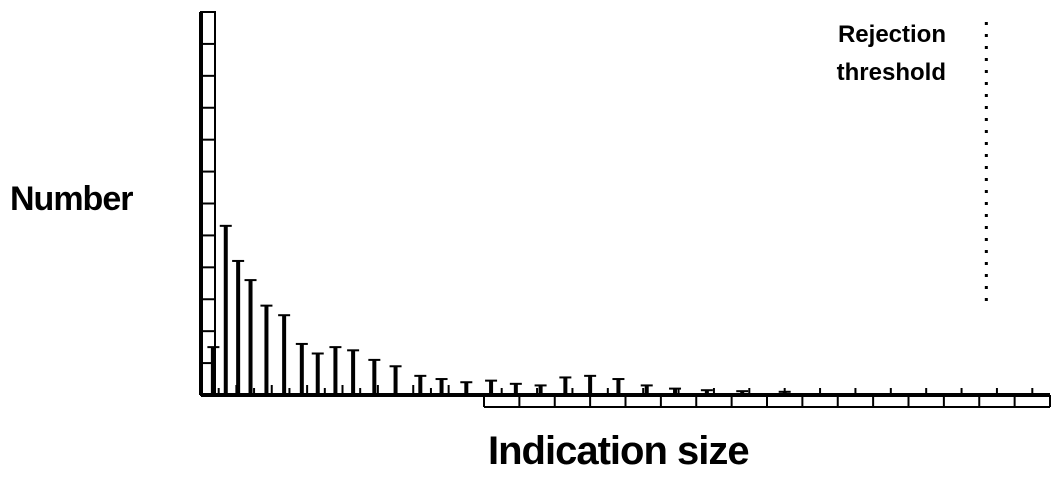 The height and width of the screenshot is (477, 1055). What do you see at coordinates (892, 34) in the screenshot?
I see `threshold-label-line1: Rejection` at bounding box center [892, 34].